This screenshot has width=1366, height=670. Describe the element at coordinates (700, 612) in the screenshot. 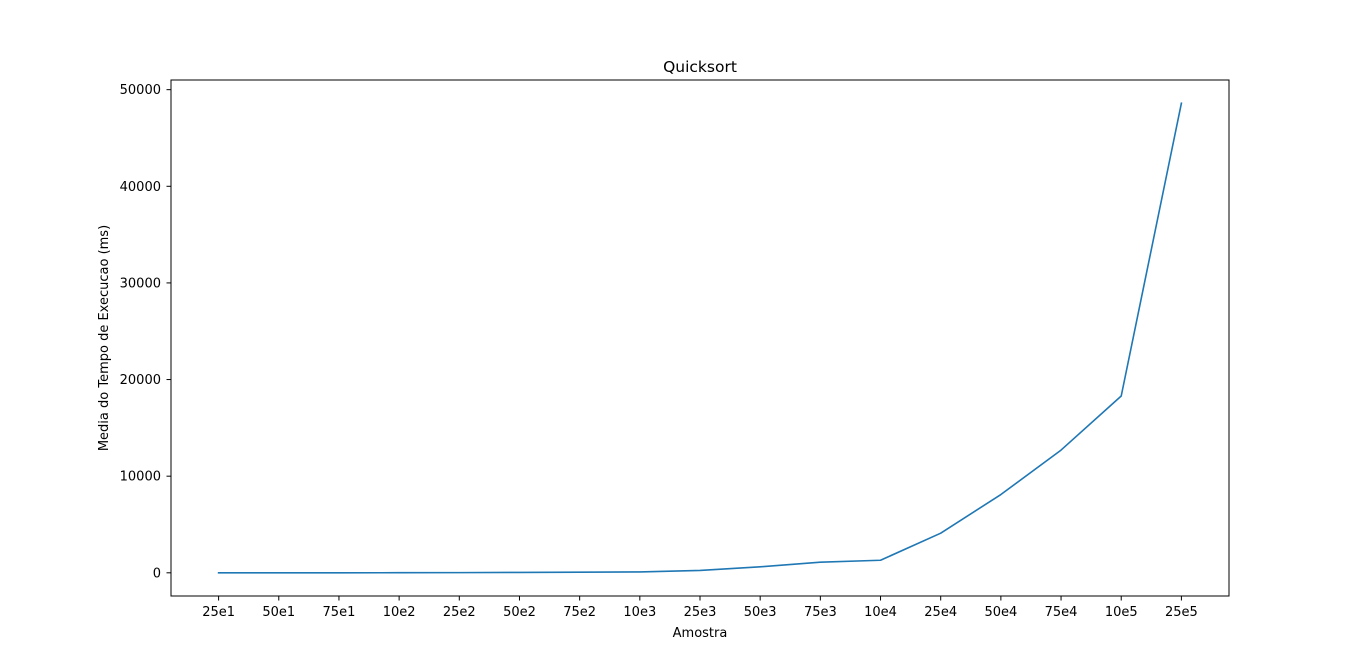

I see `x-tick-label: 25e3` at that location.